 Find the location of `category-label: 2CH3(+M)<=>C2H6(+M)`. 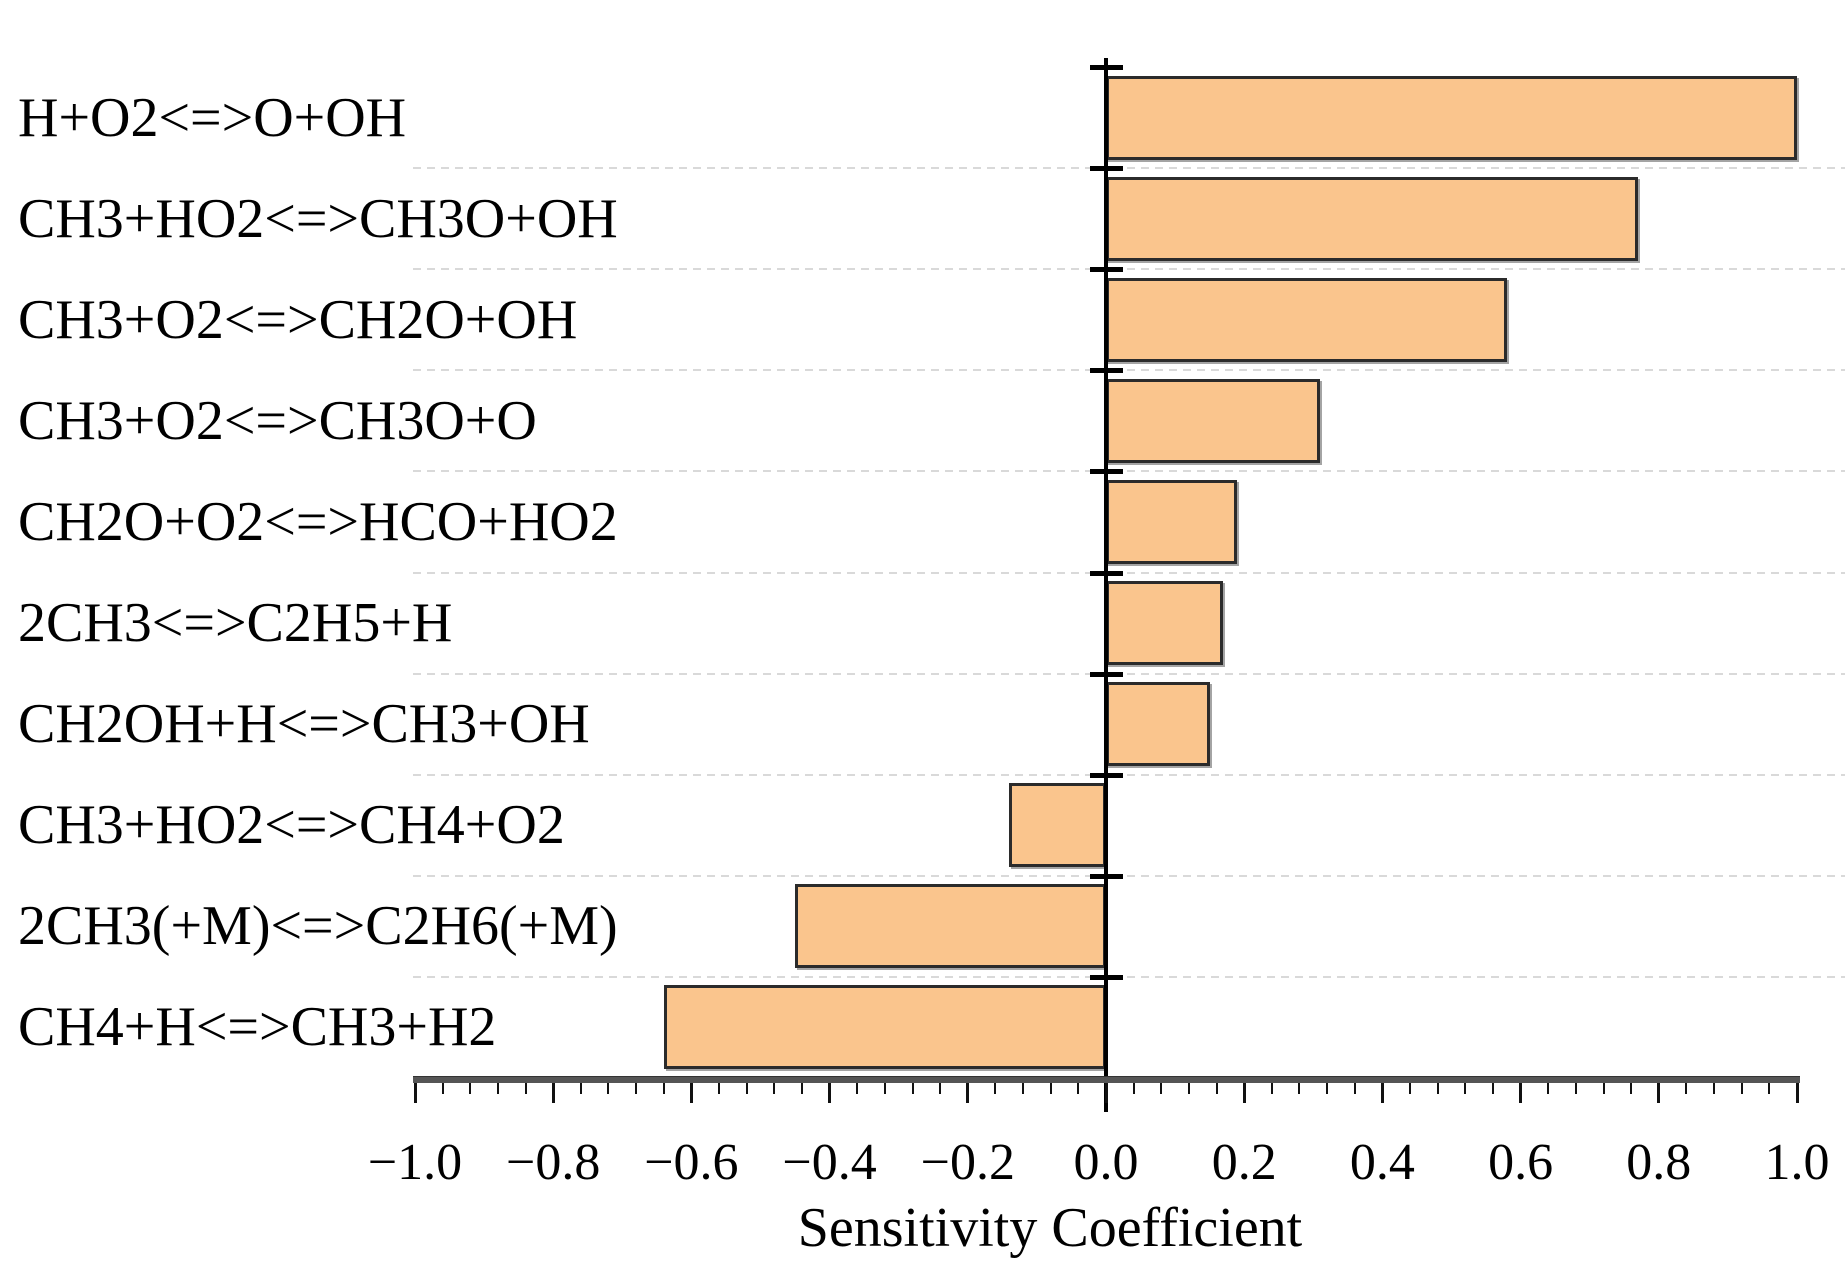

category-label: 2CH3(+M)<=>C2H6(+M) is located at coordinates (318, 926).